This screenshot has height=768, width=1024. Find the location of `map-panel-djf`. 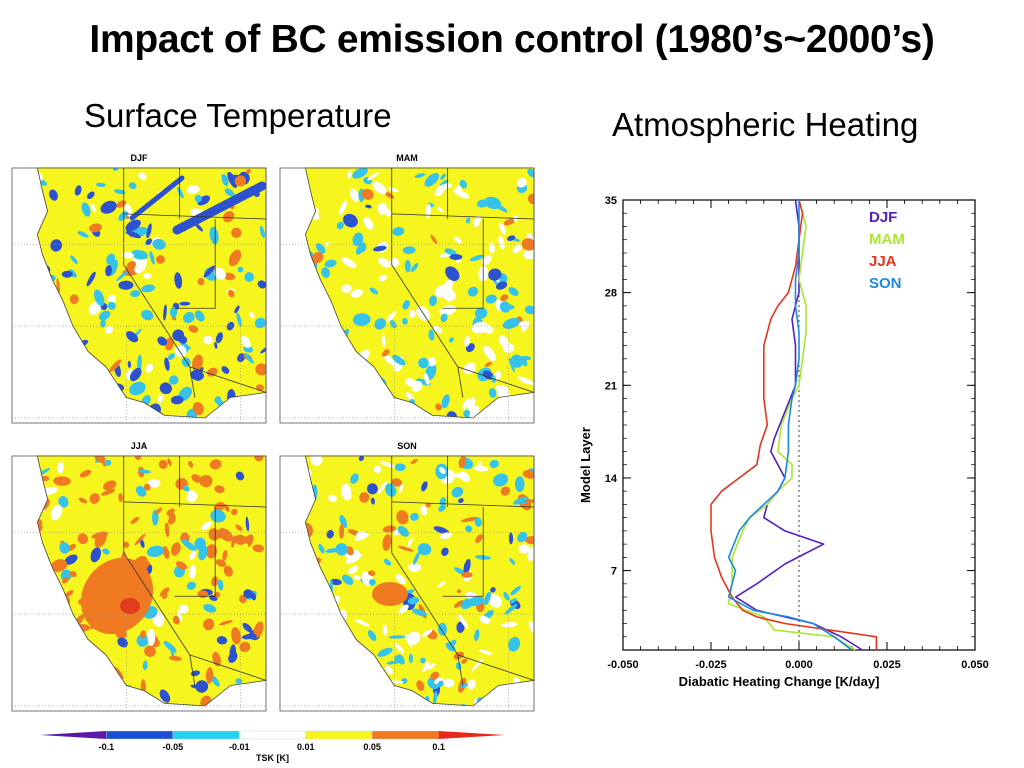

map-panel-djf is located at coordinates (139, 295).